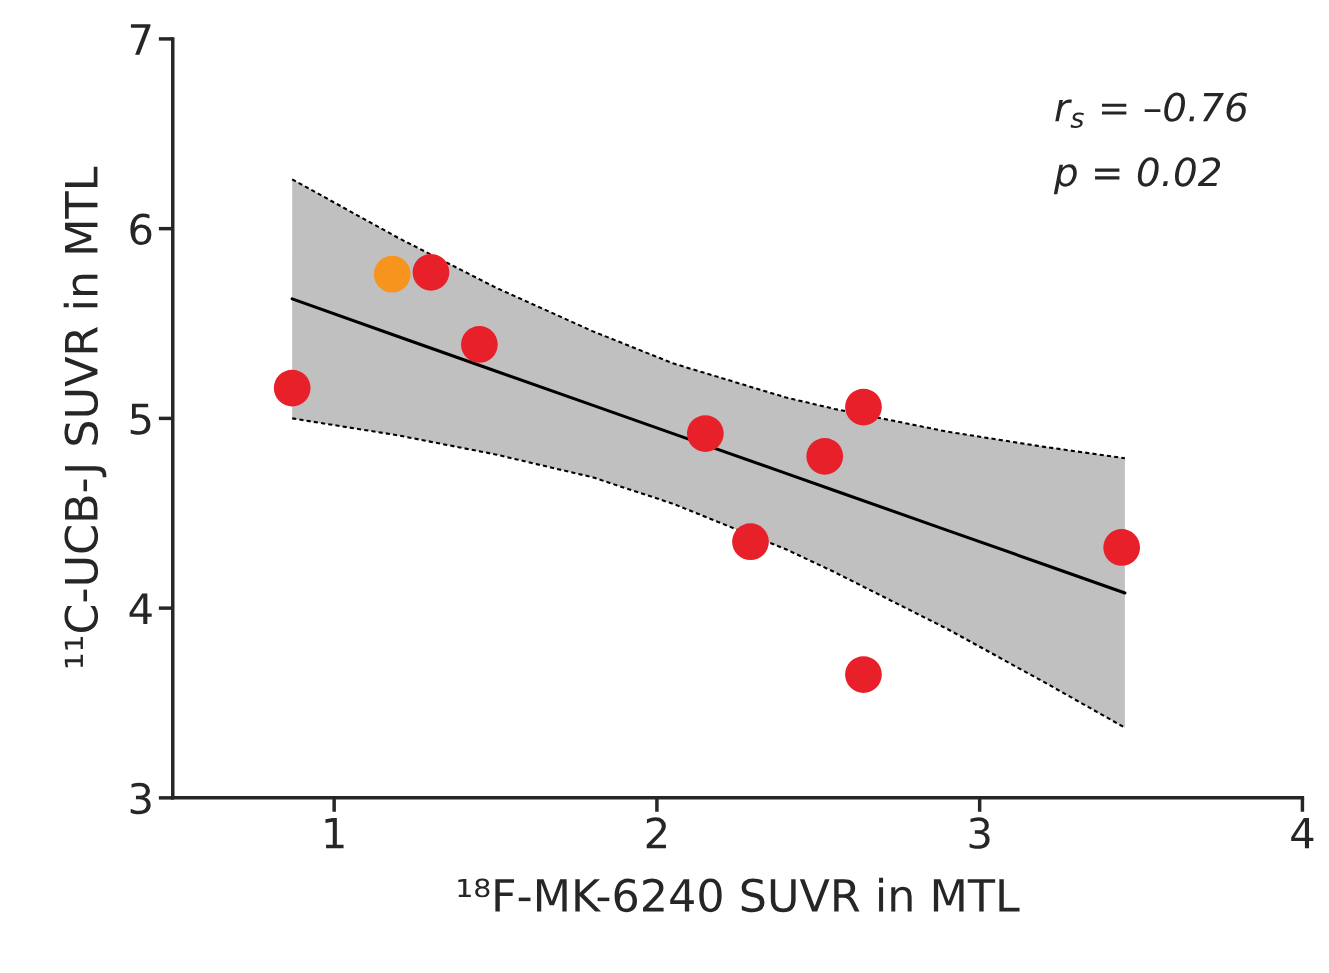 This screenshot has width=1329, height=973. What do you see at coordinates (1151, 110) in the screenshot?
I see `annotation: r$_{s}$ = –0.76` at bounding box center [1151, 110].